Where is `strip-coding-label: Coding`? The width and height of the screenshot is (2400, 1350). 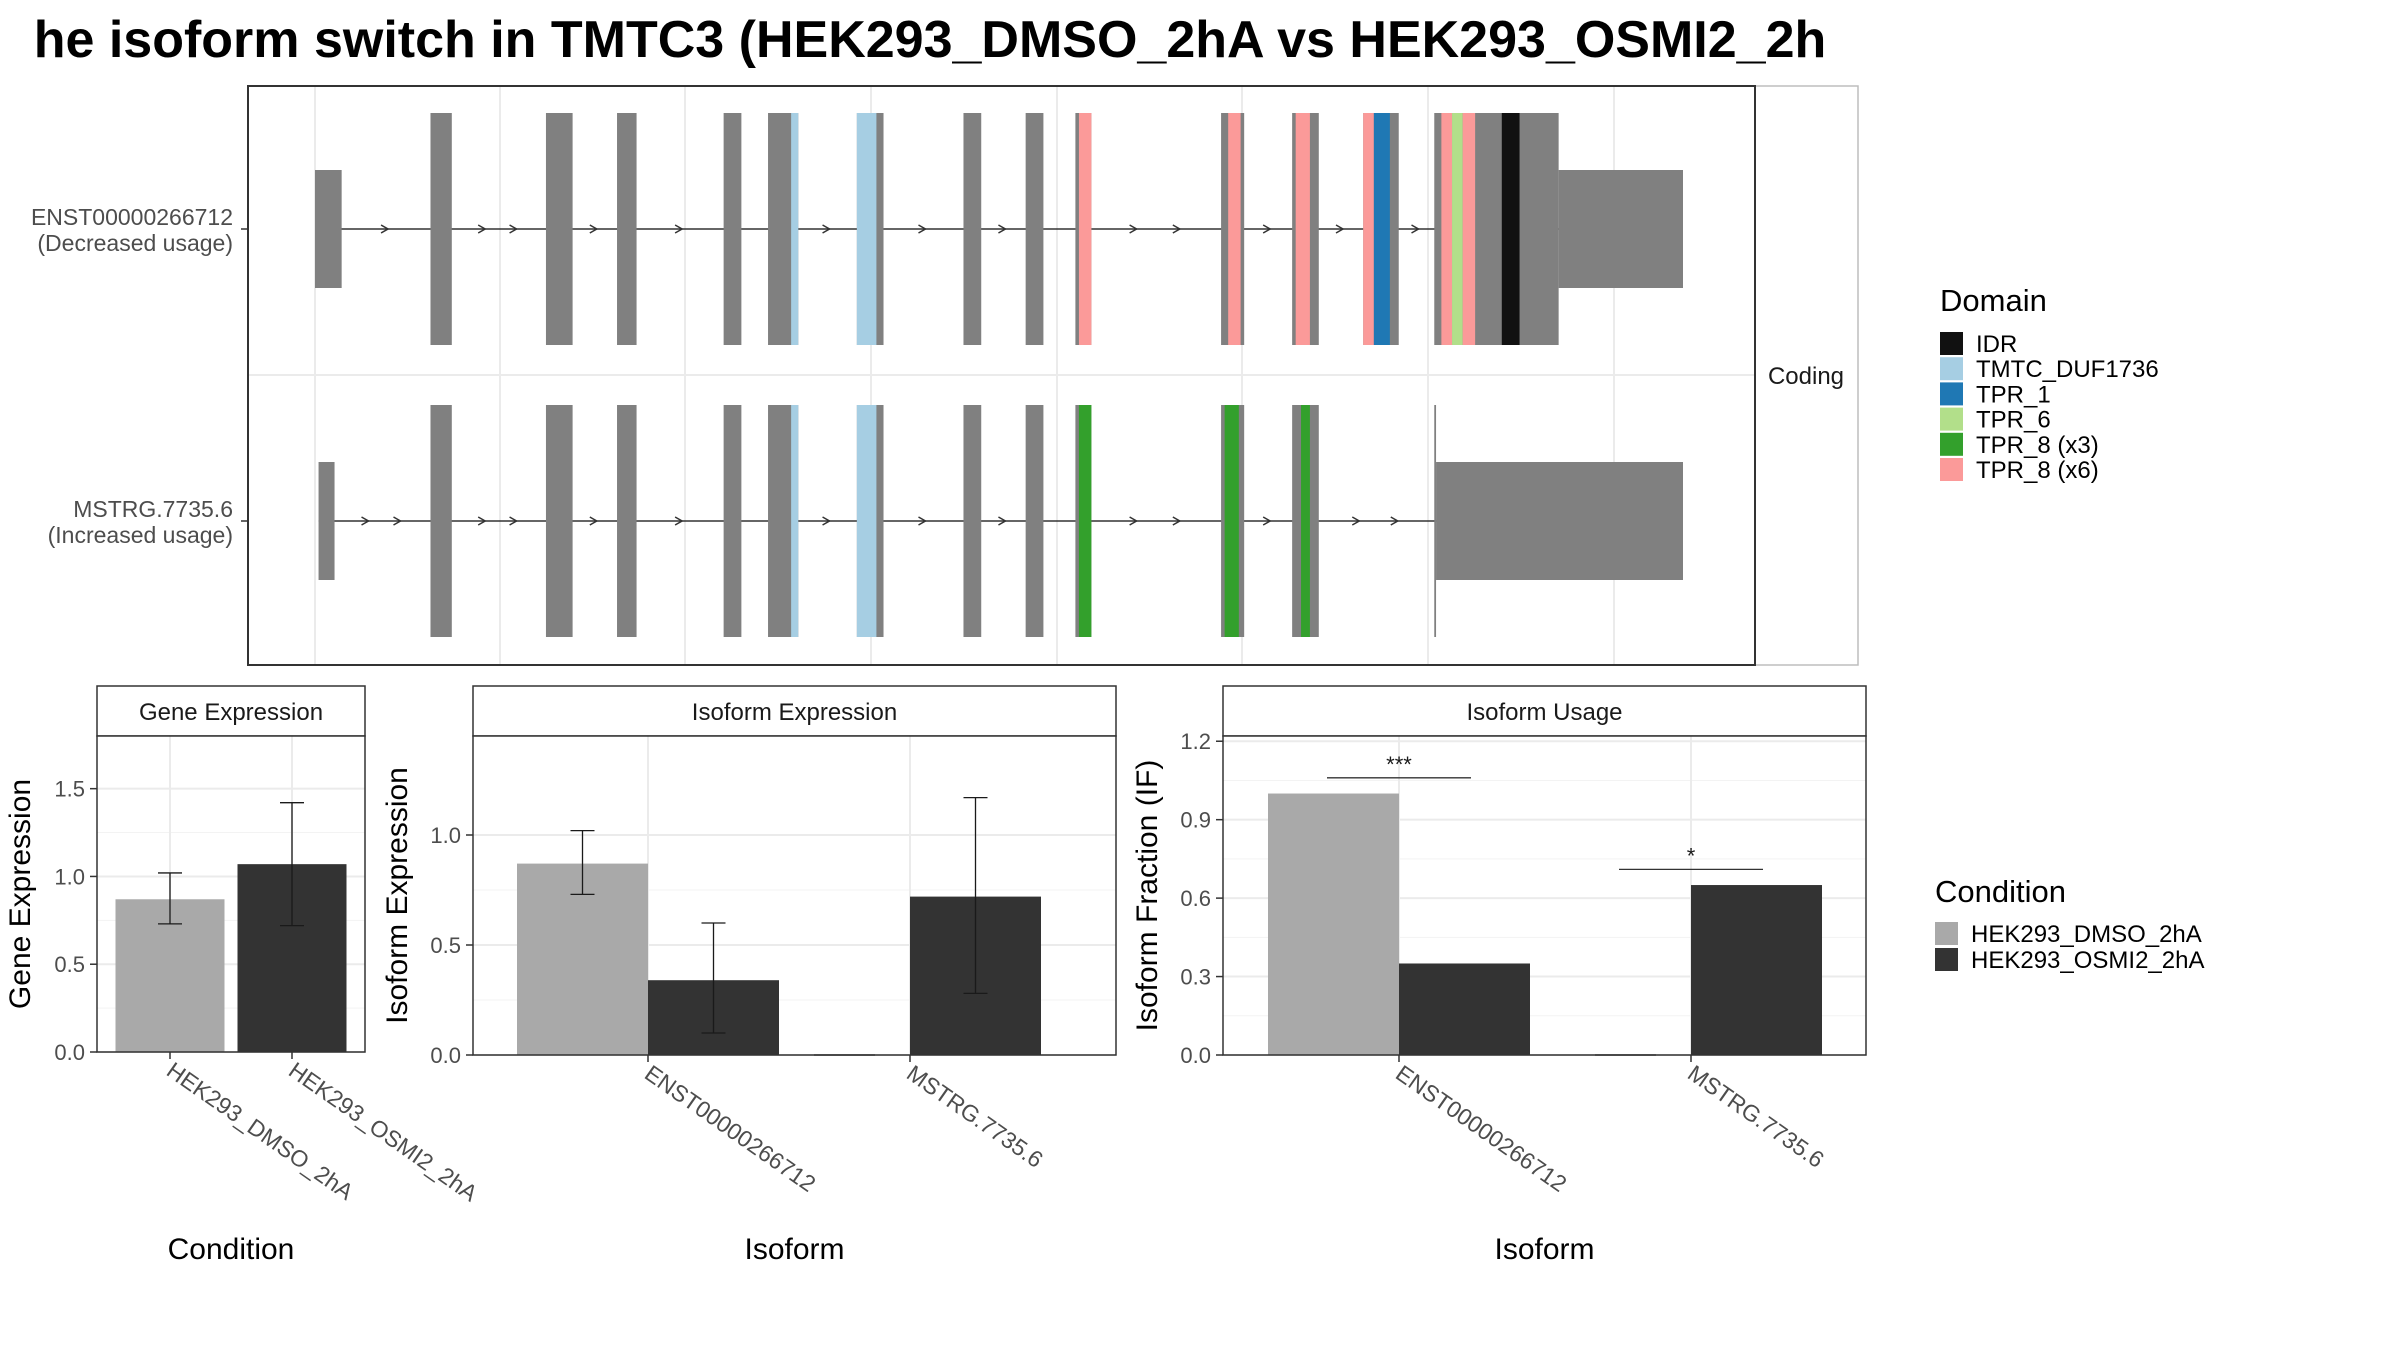 strip-coding-label: Coding is located at coordinates (1806, 376).